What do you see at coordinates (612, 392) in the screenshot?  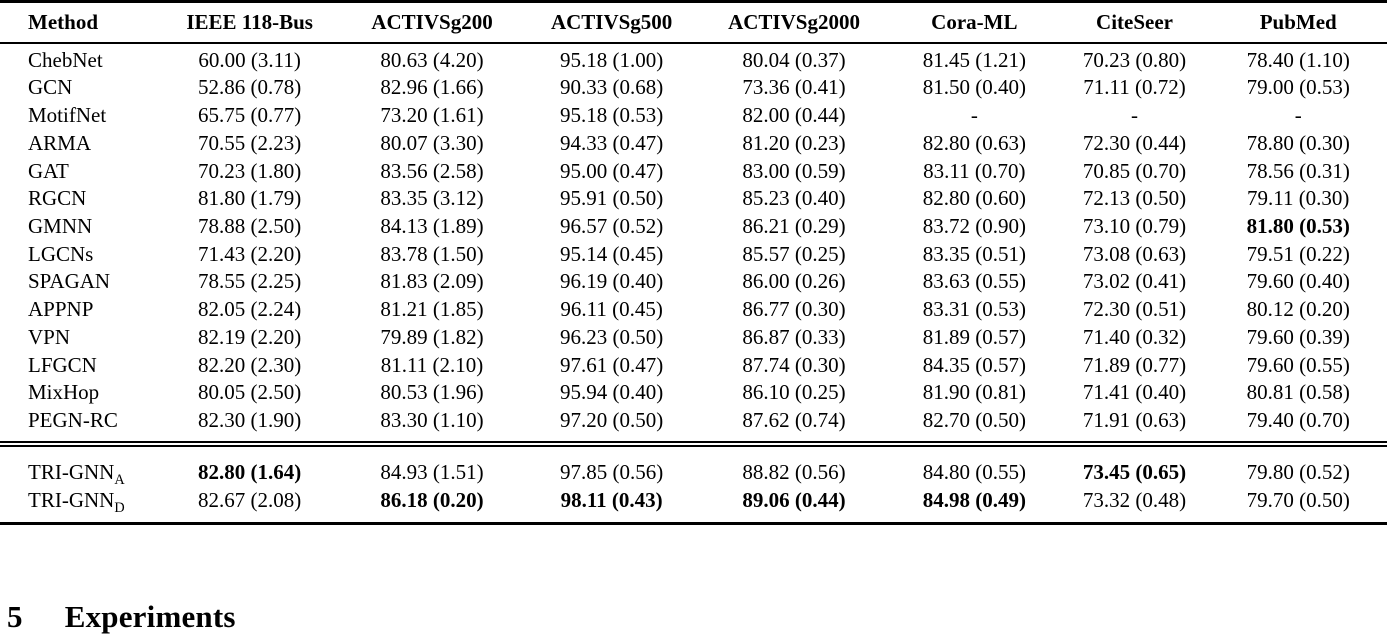 I see `value-cell: 95.94 (0.40)` at bounding box center [612, 392].